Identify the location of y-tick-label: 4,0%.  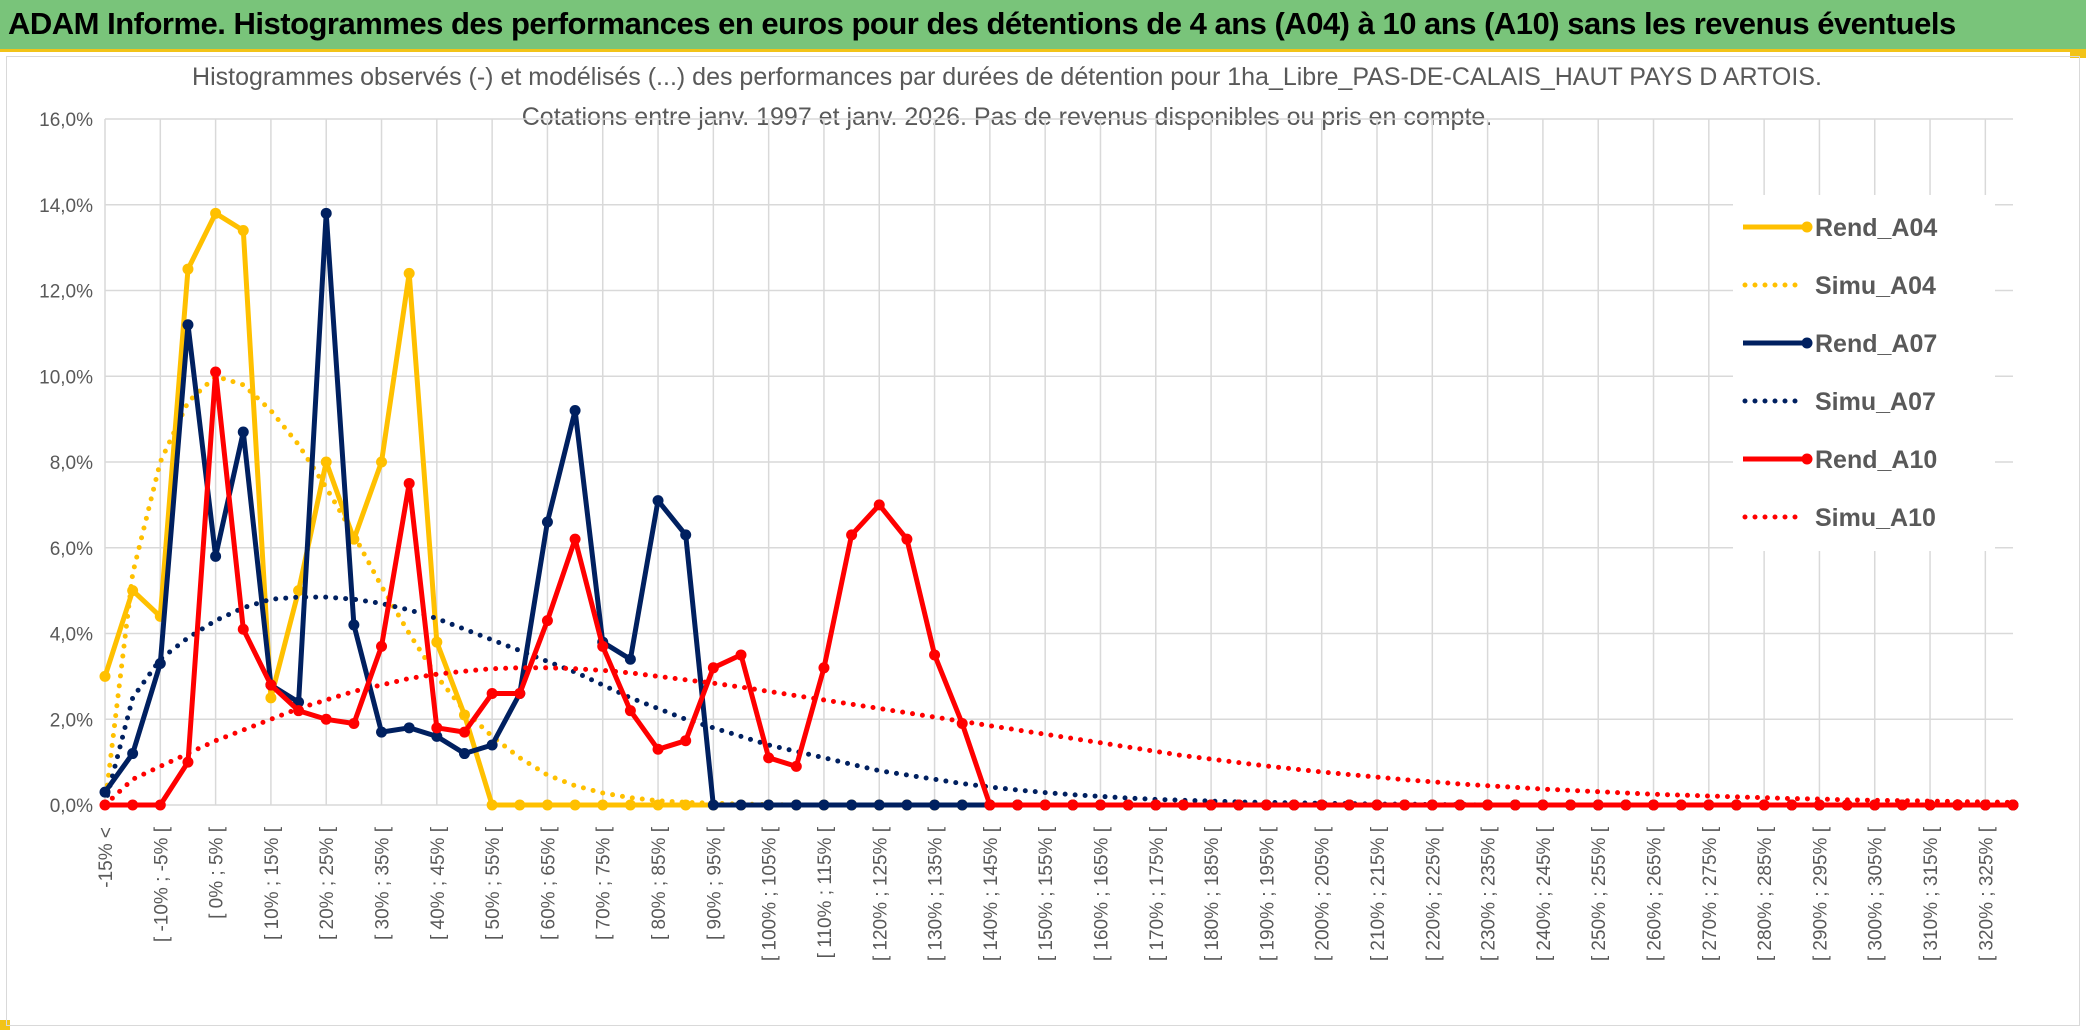
(71, 635).